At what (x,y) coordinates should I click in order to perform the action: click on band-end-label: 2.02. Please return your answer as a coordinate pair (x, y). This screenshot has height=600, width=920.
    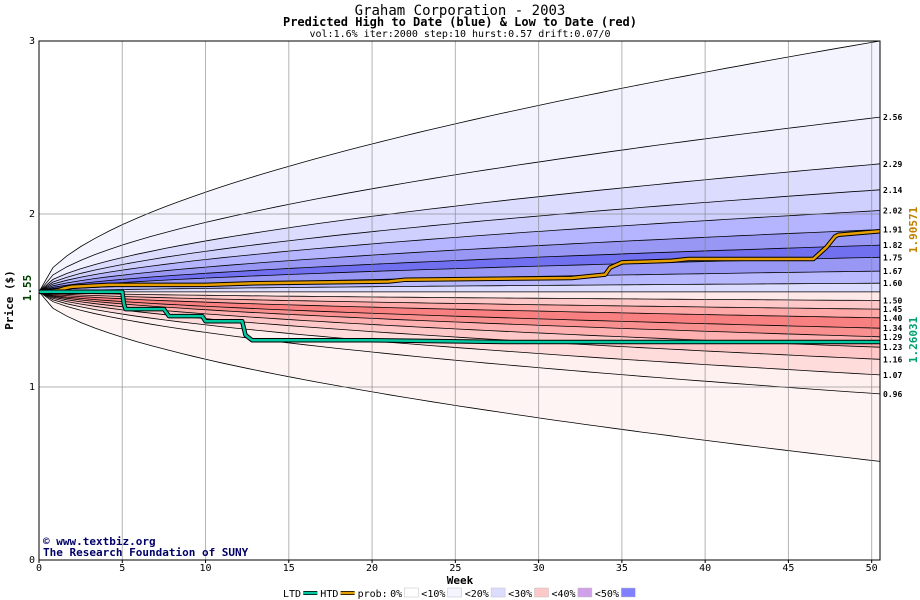
    Looking at the image, I should click on (892, 211).